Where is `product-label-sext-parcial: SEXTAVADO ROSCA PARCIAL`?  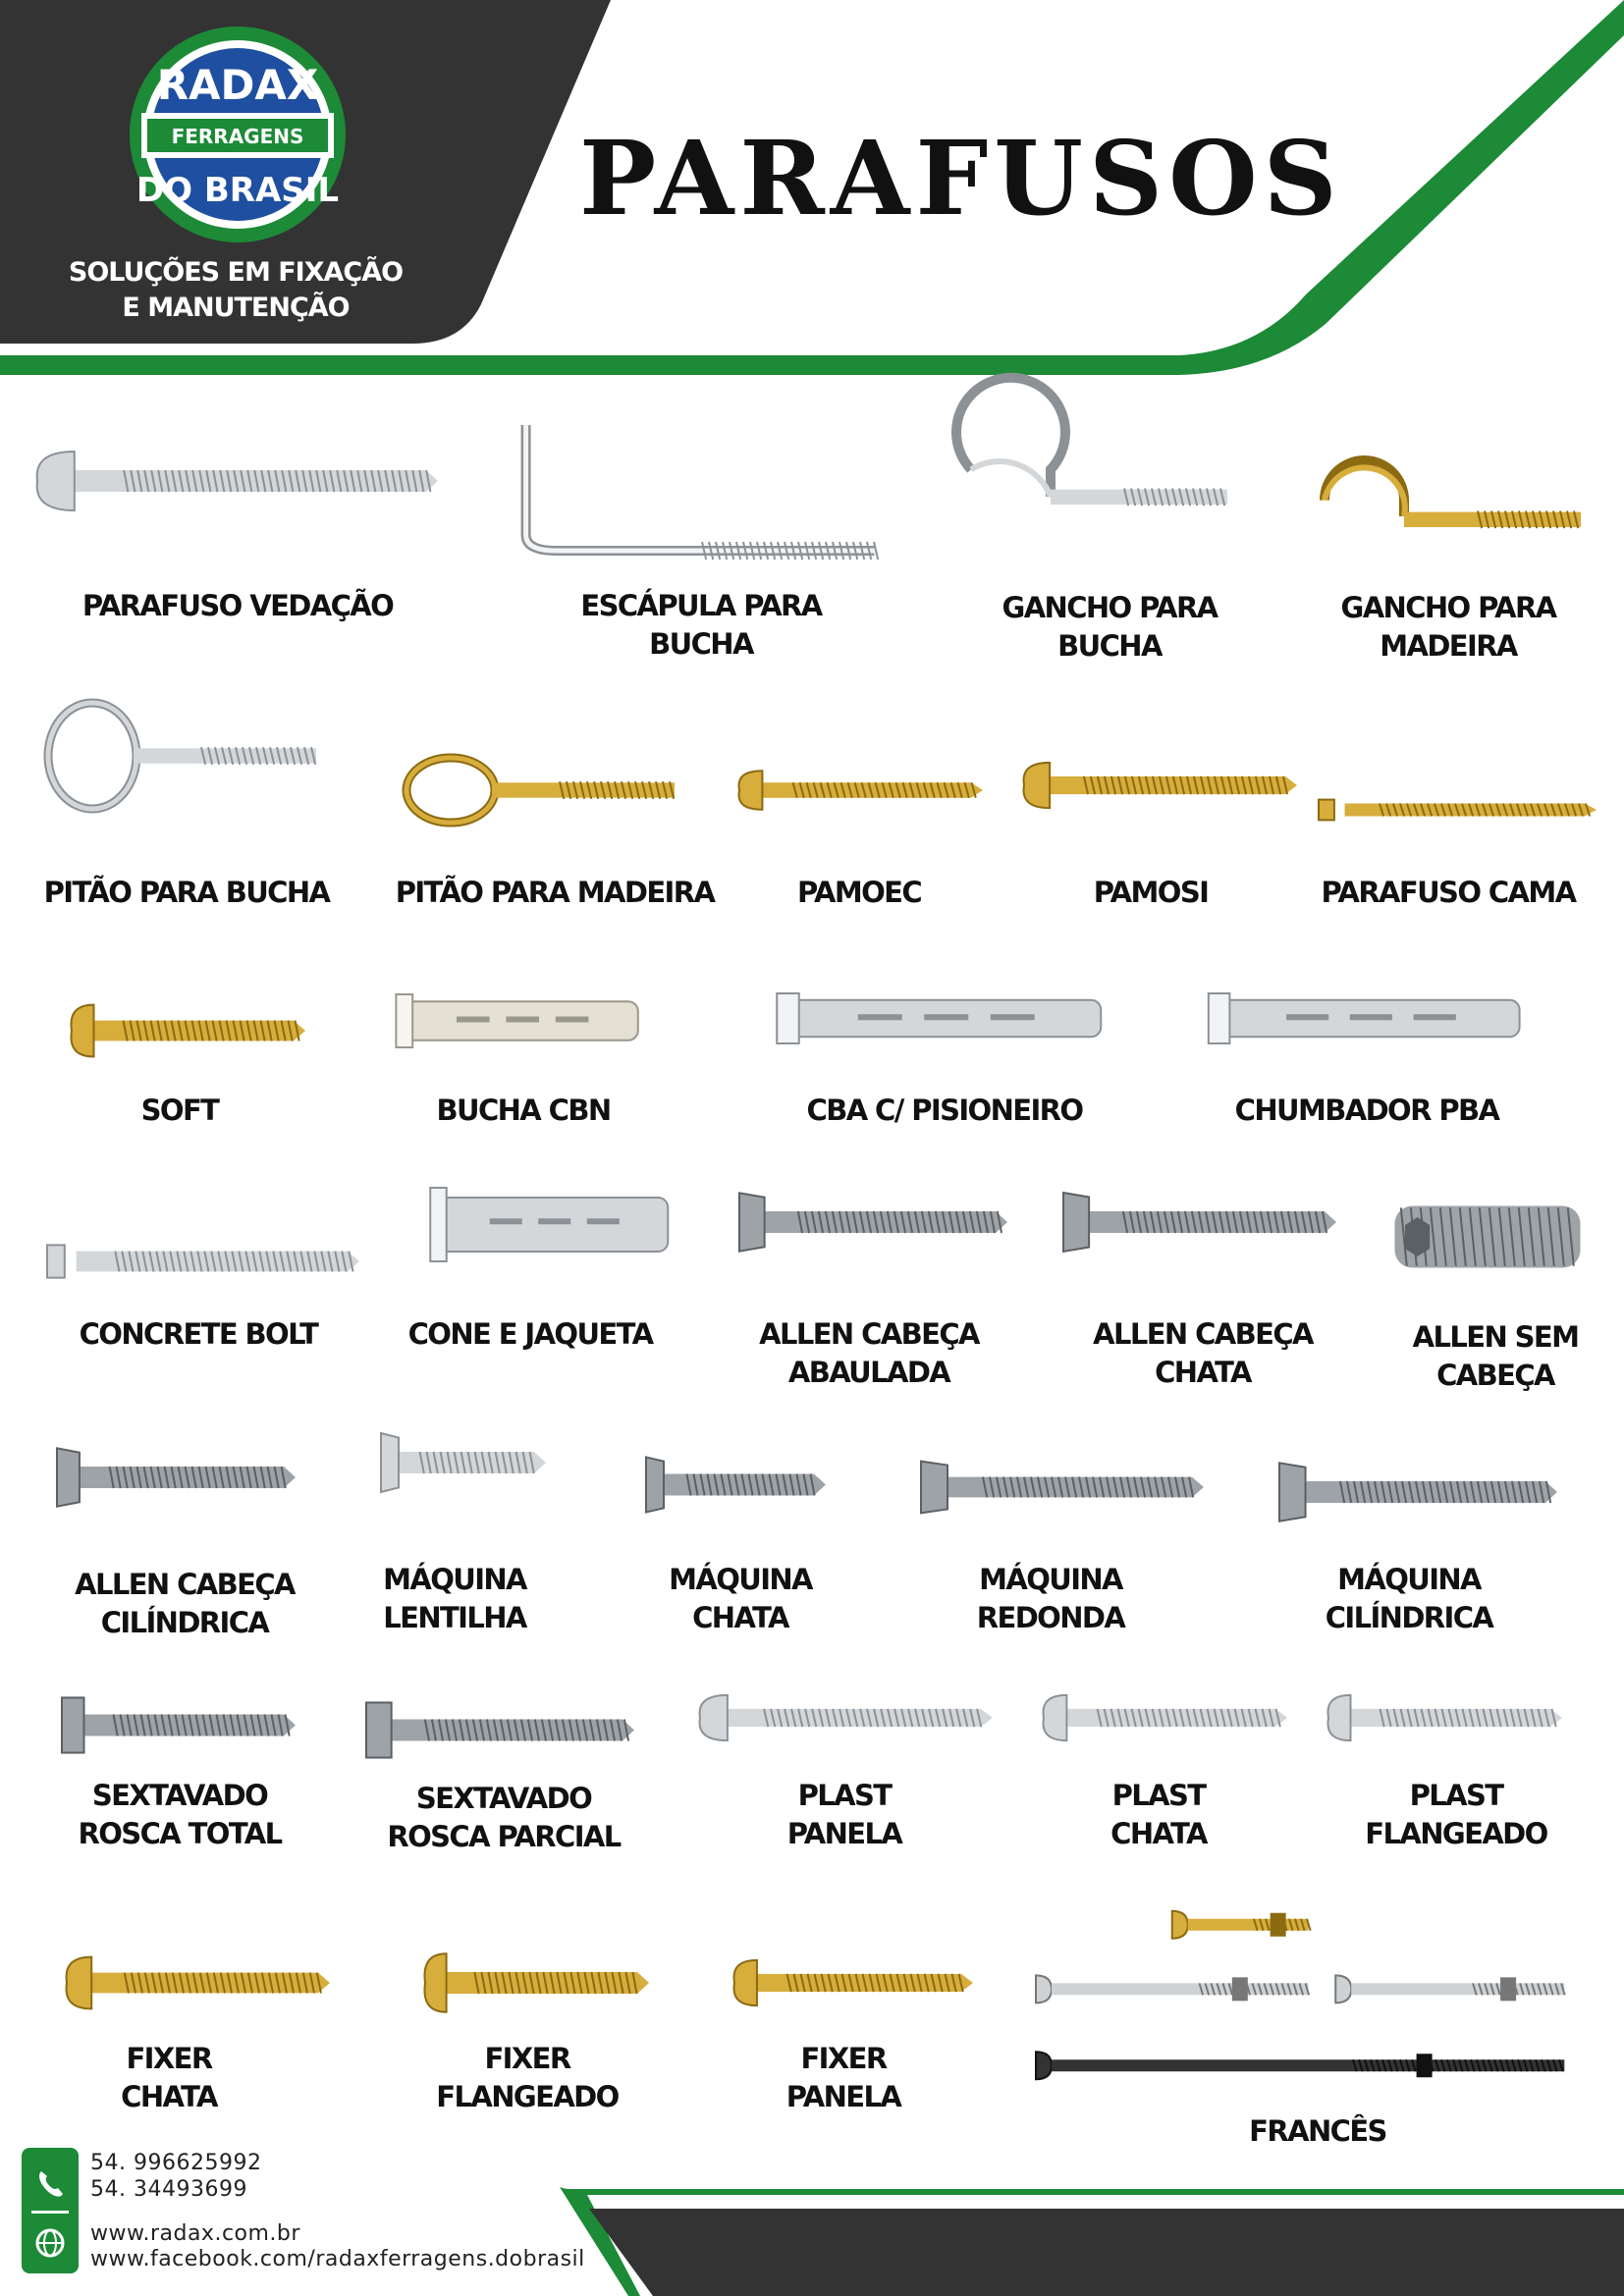 product-label-sext-parcial: SEXTAVADO ROSCA PARCIAL is located at coordinates (504, 1818).